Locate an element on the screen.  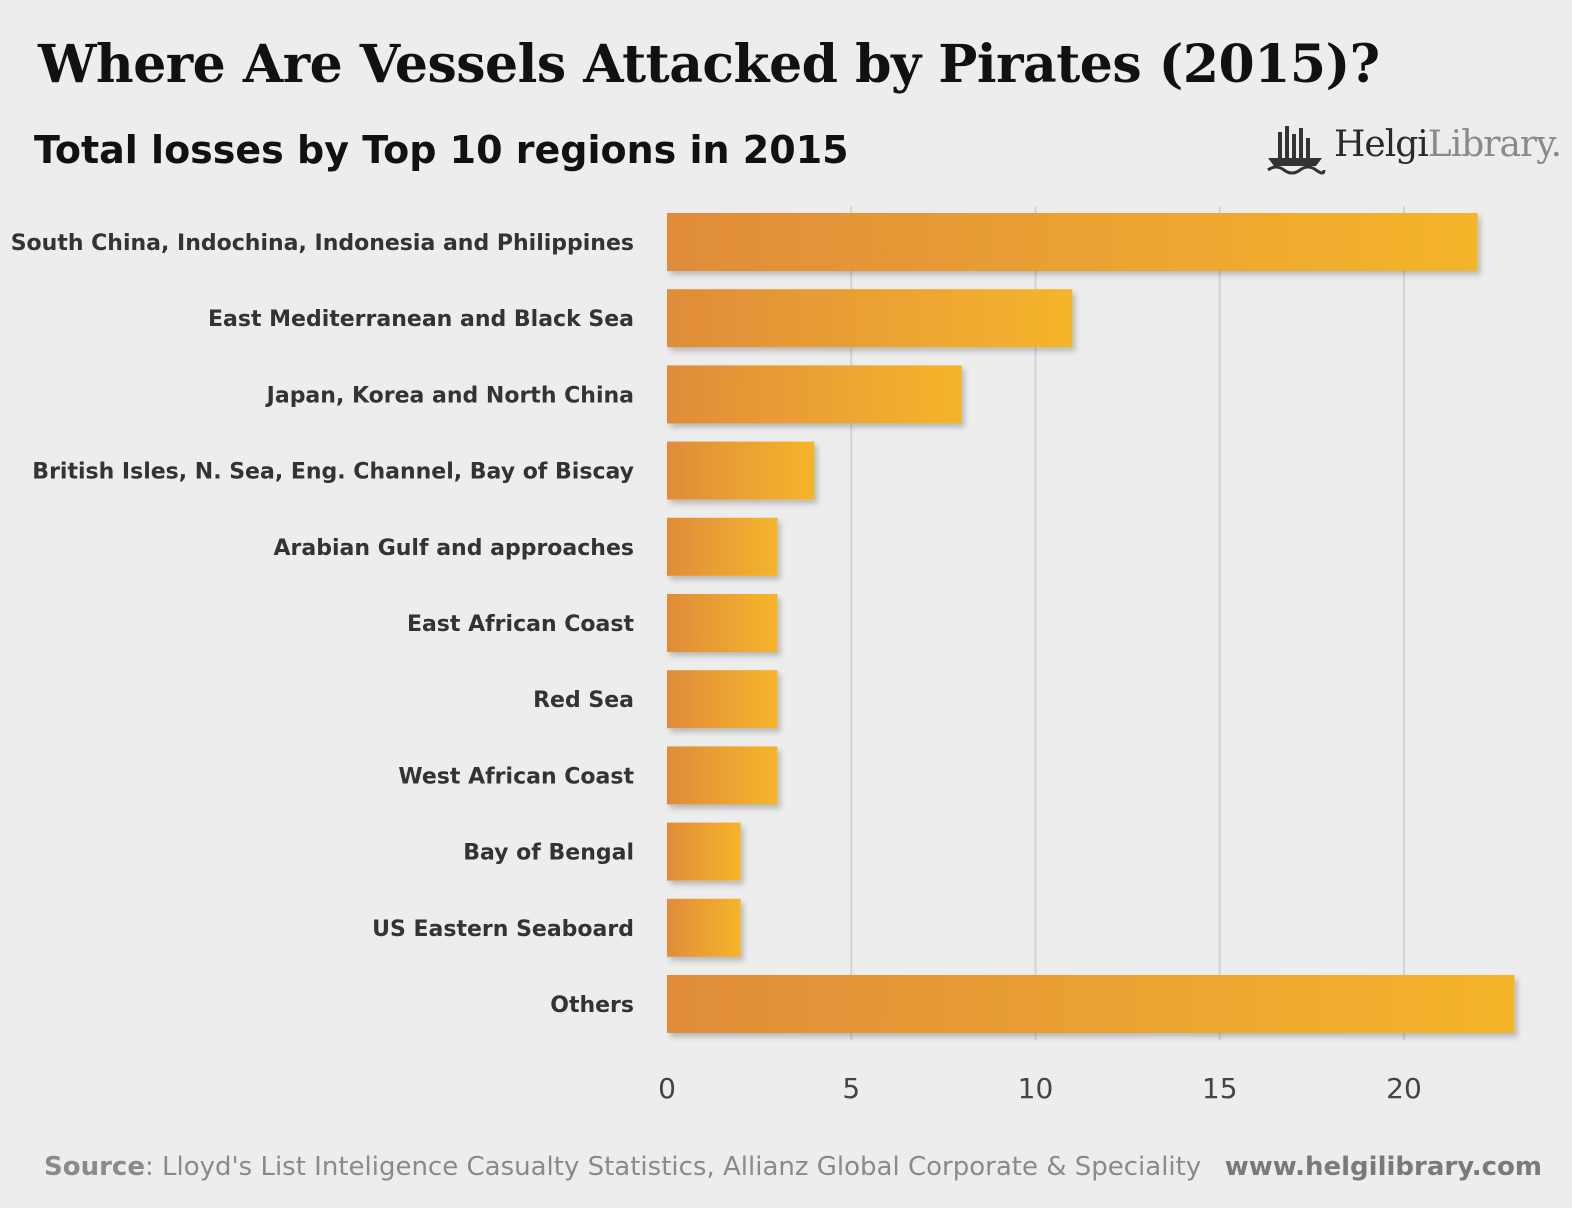
x-tick-label-10: 10 is located at coordinates (1036, 1088).